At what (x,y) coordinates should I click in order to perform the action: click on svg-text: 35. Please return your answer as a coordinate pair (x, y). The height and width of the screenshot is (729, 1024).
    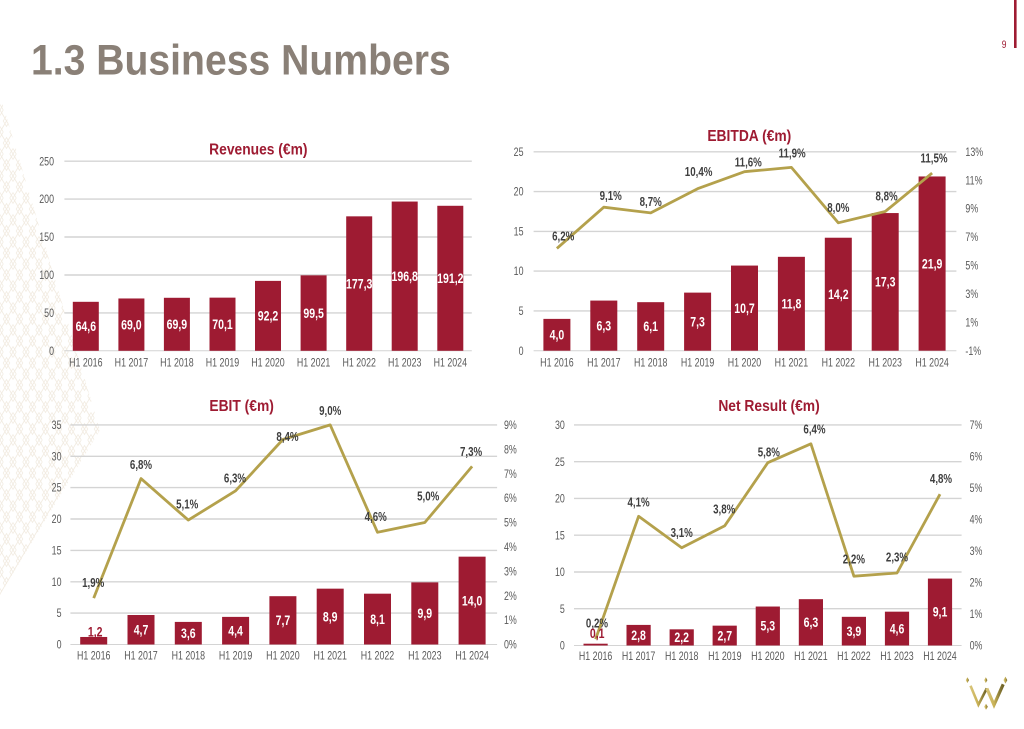
    Looking at the image, I should click on (57, 426).